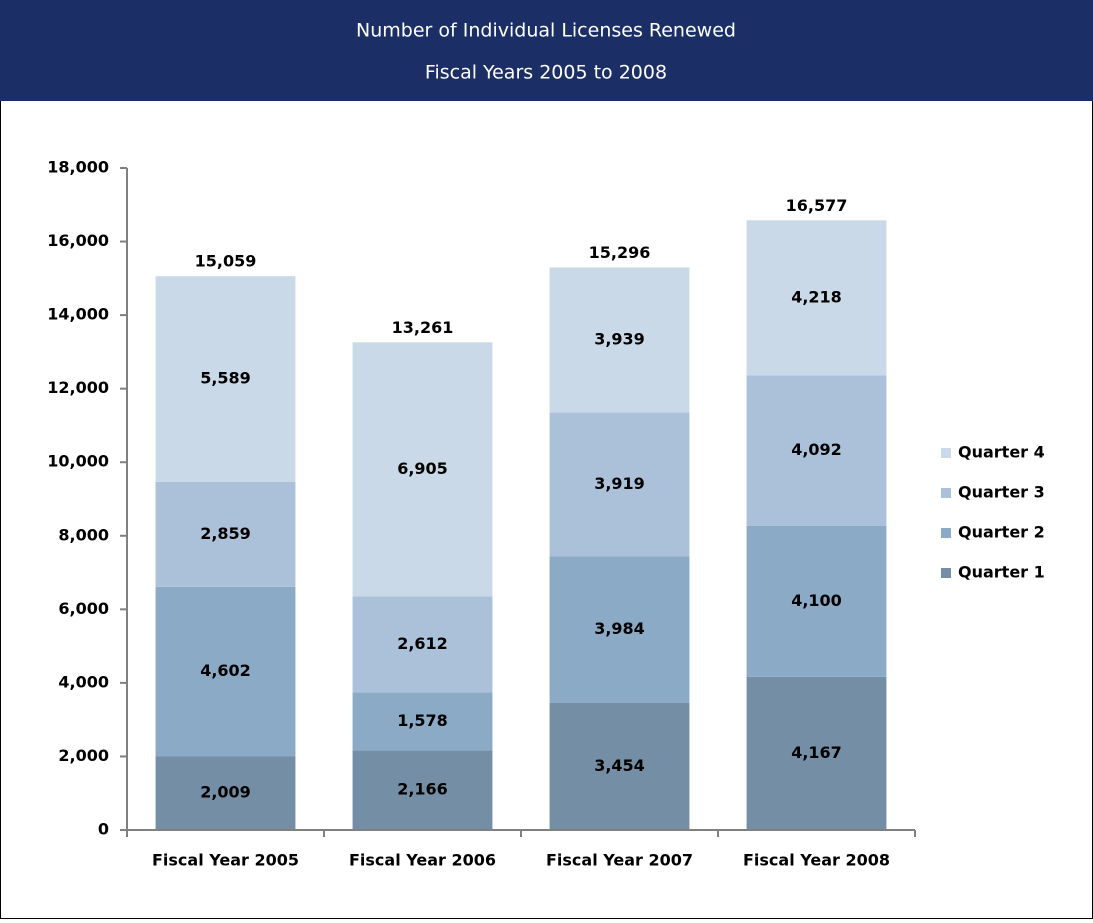 The width and height of the screenshot is (1093, 923). Describe the element at coordinates (1001, 492) in the screenshot. I see `legend-label: Quarter 3` at that location.